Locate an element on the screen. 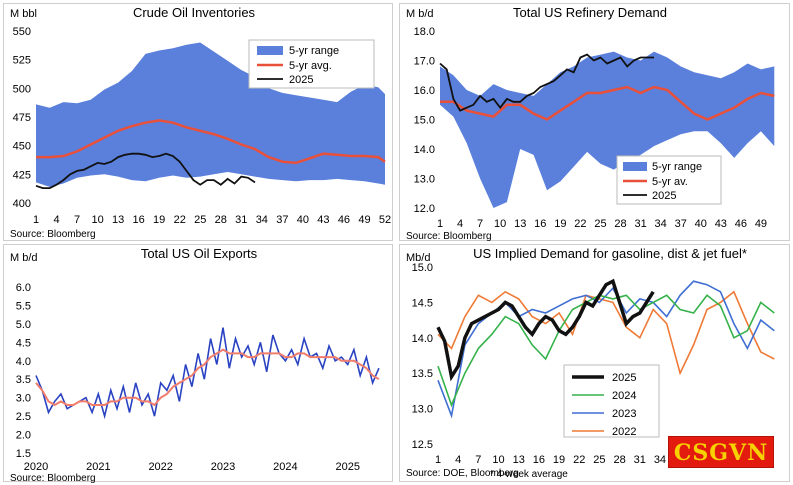 The height and width of the screenshot is (485, 793). x-tick-label: 37 is located at coordinates (282, 220).